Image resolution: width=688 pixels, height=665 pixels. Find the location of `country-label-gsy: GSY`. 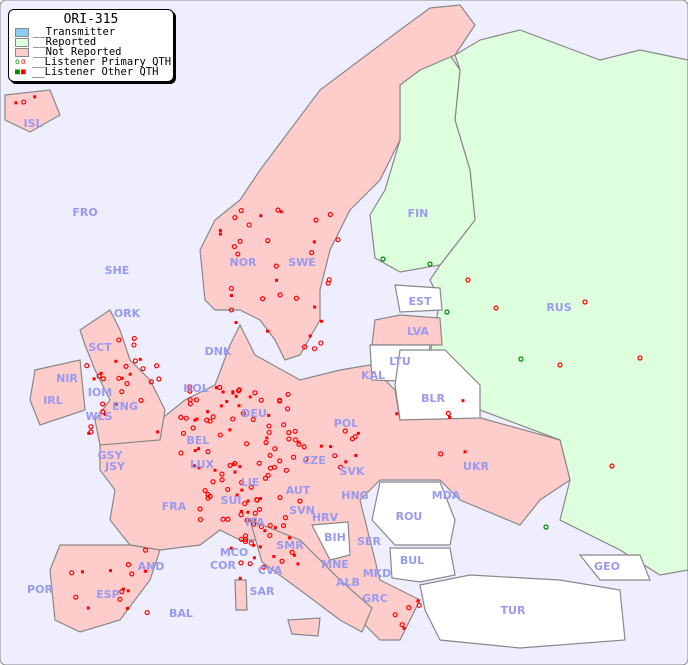

country-label-gsy: GSY is located at coordinates (111, 455).